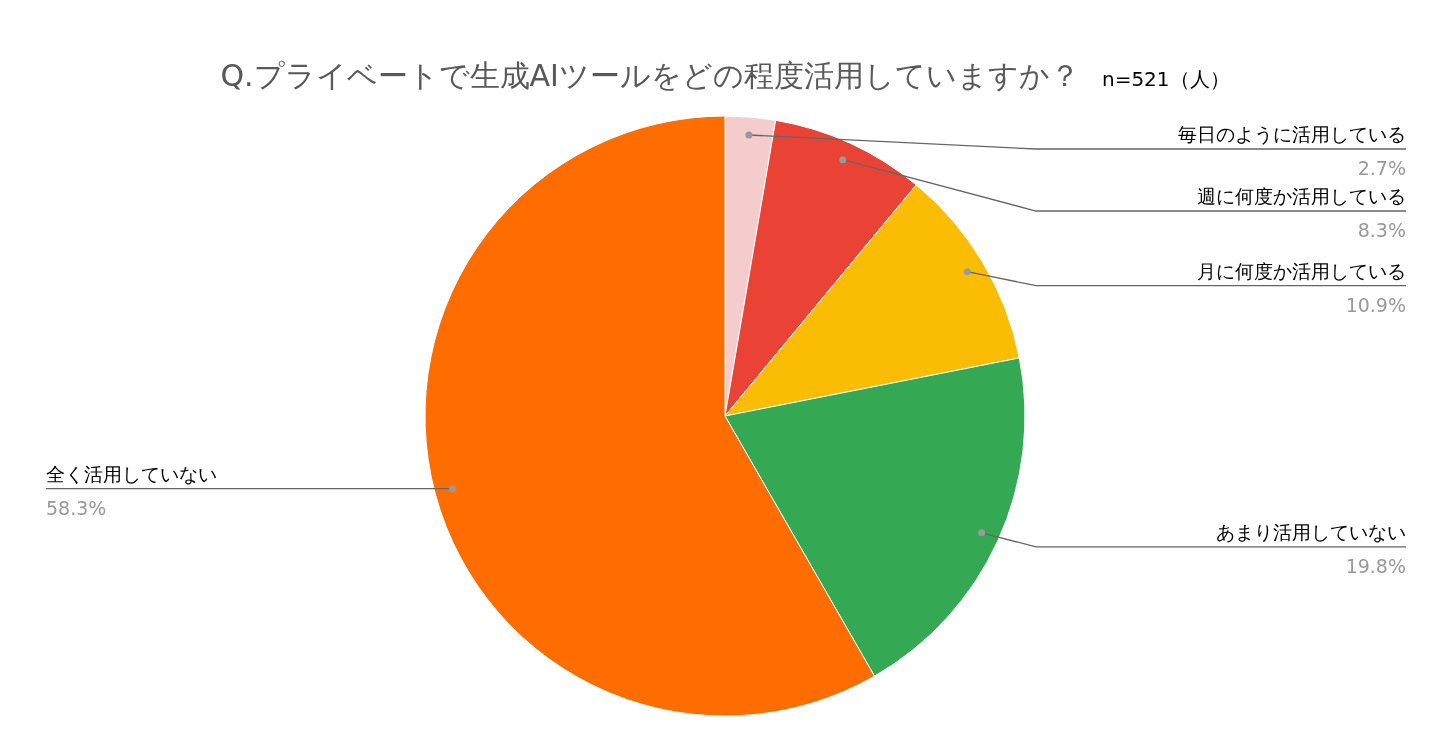 Image resolution: width=1434 pixels, height=742 pixels. What do you see at coordinates (1375, 304) in the screenshot?
I see `data-label: 10.9%` at bounding box center [1375, 304].